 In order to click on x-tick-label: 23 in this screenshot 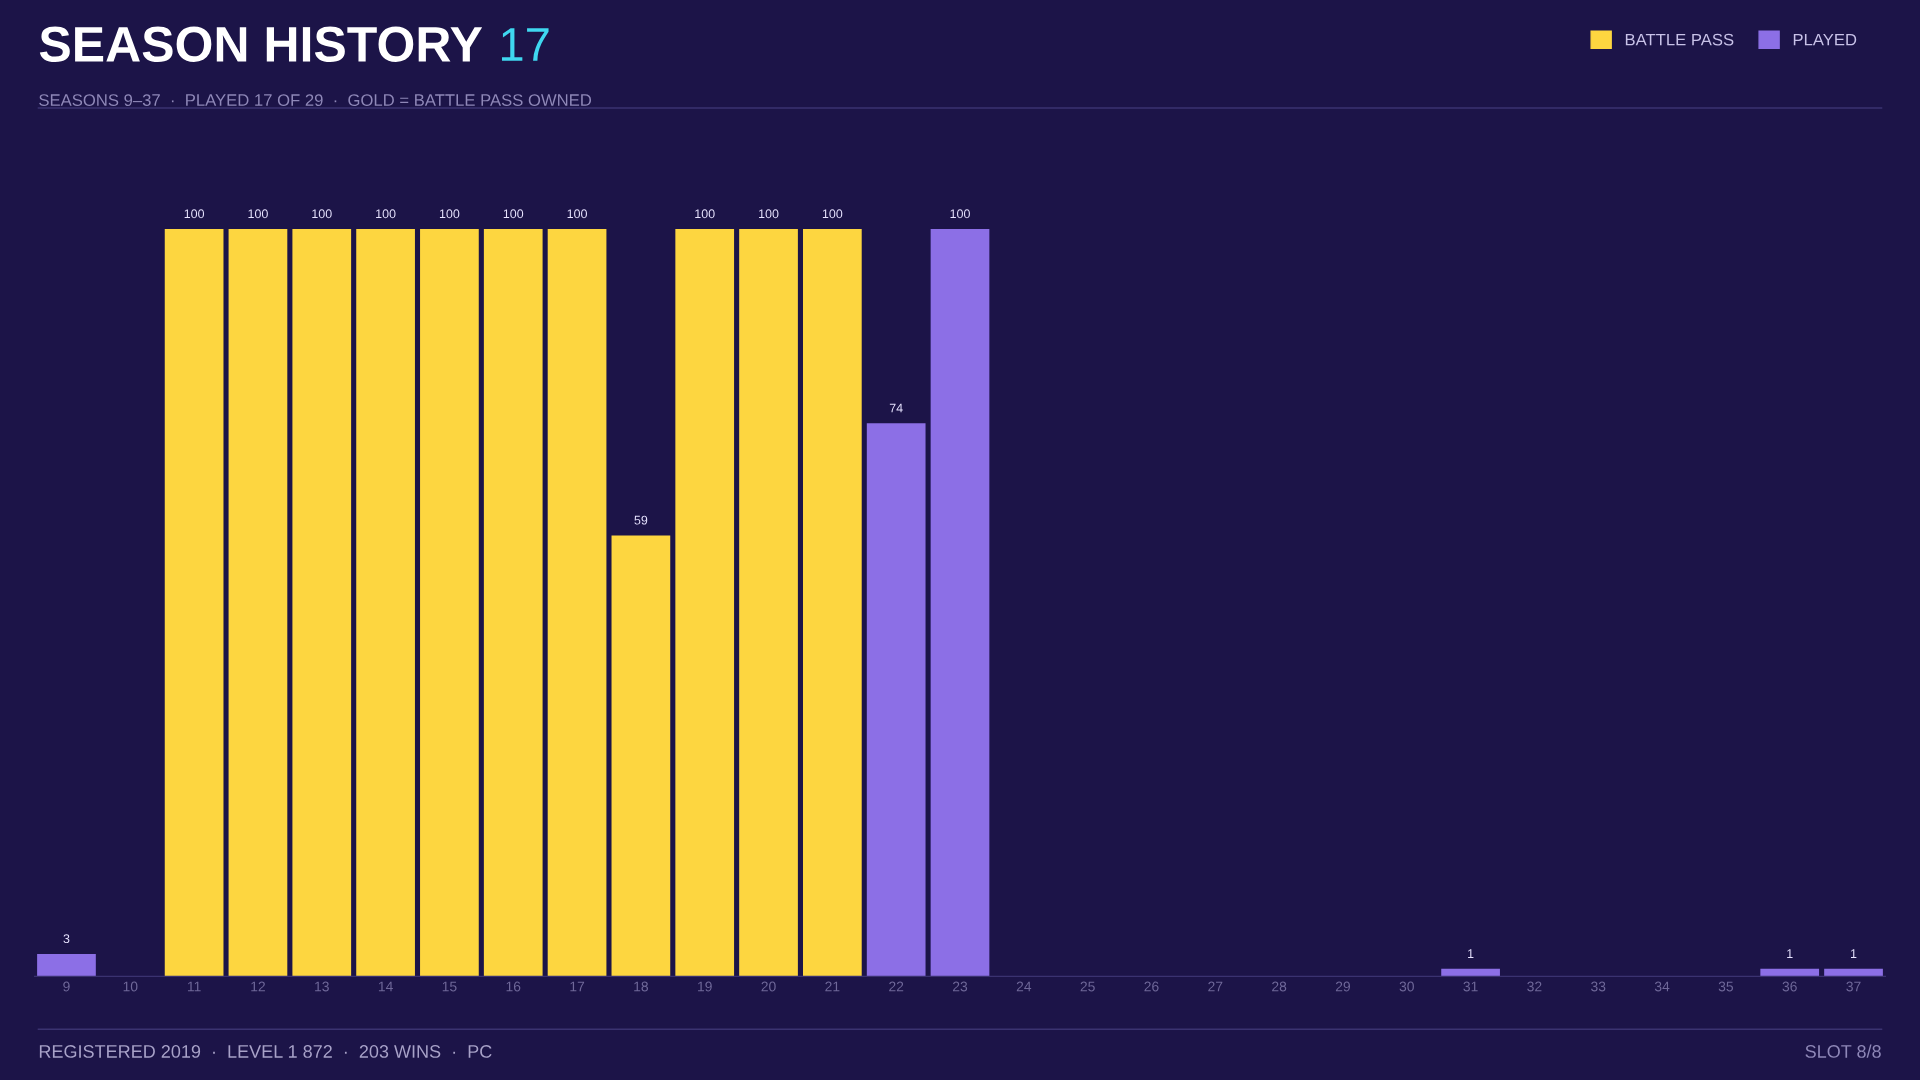, I will do `click(960, 986)`.